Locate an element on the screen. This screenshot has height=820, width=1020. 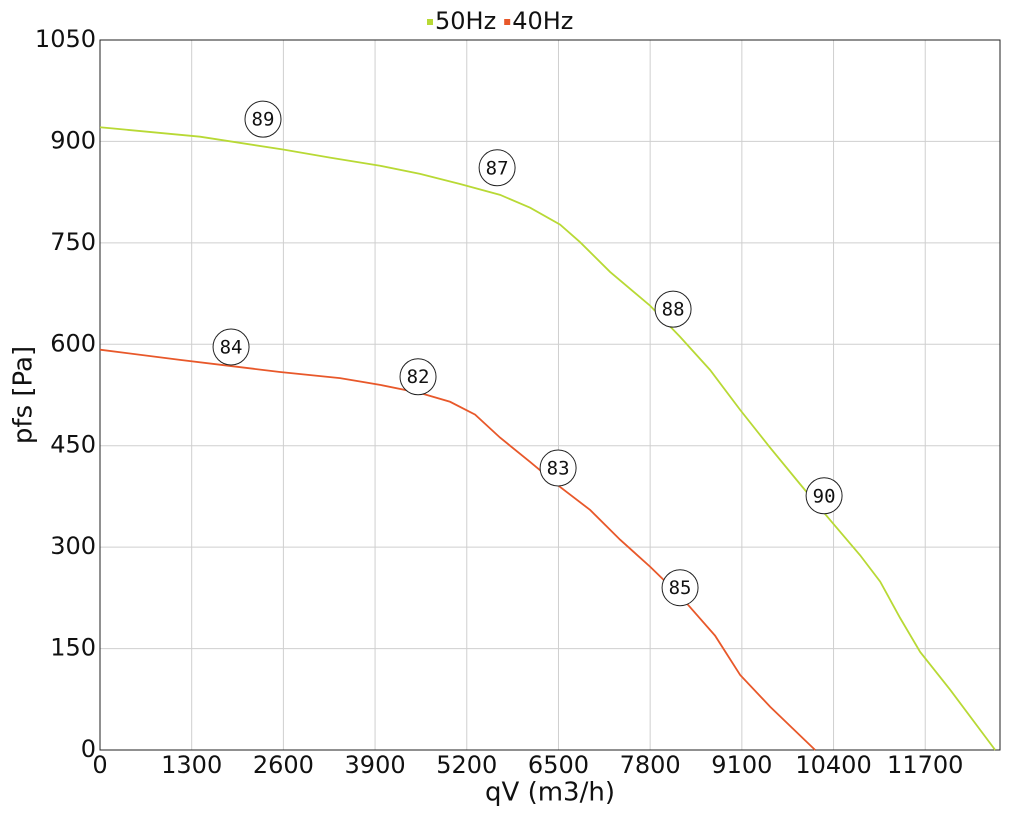
x-tick-label: 0 is located at coordinates (99, 765).